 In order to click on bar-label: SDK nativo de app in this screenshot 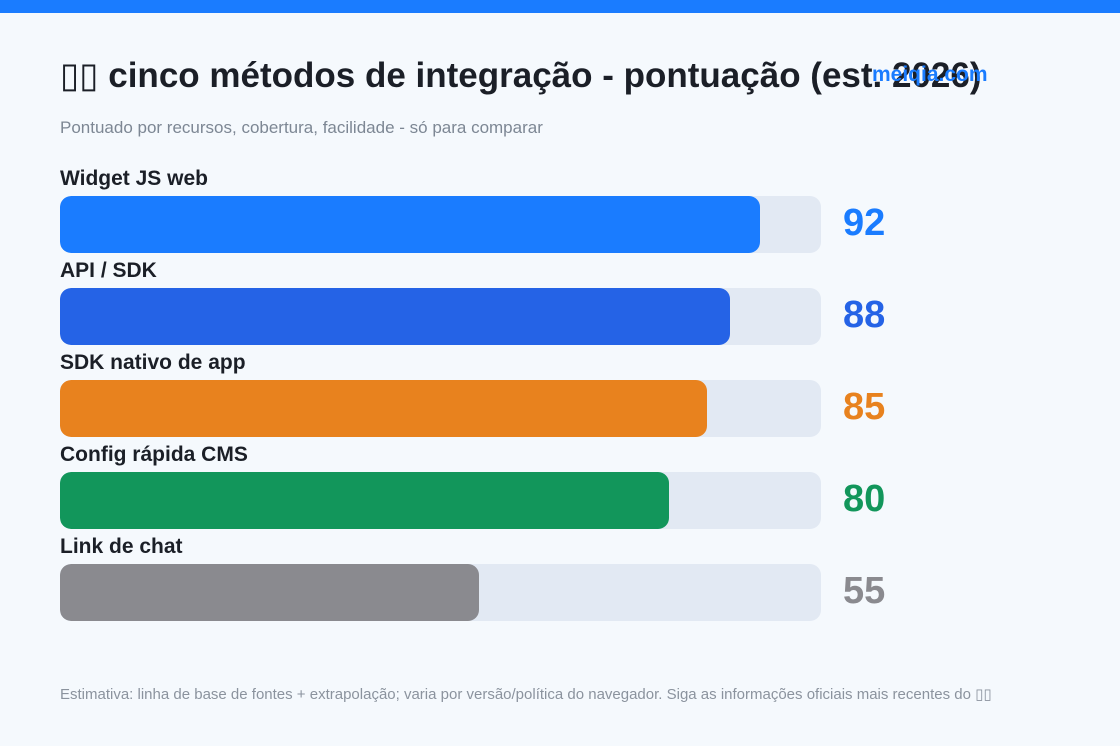, I will do `click(153, 362)`.